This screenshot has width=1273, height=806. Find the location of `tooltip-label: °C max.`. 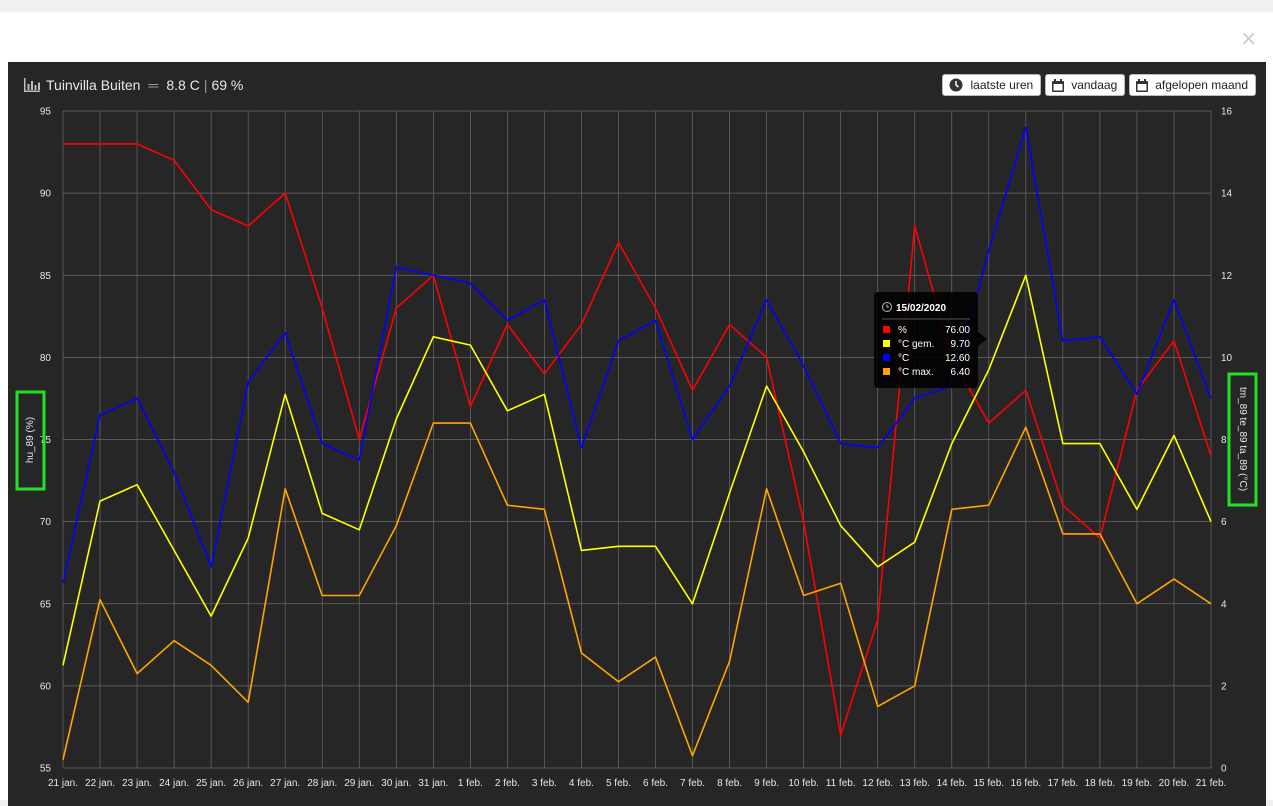

tooltip-label: °C max. is located at coordinates (916, 372).